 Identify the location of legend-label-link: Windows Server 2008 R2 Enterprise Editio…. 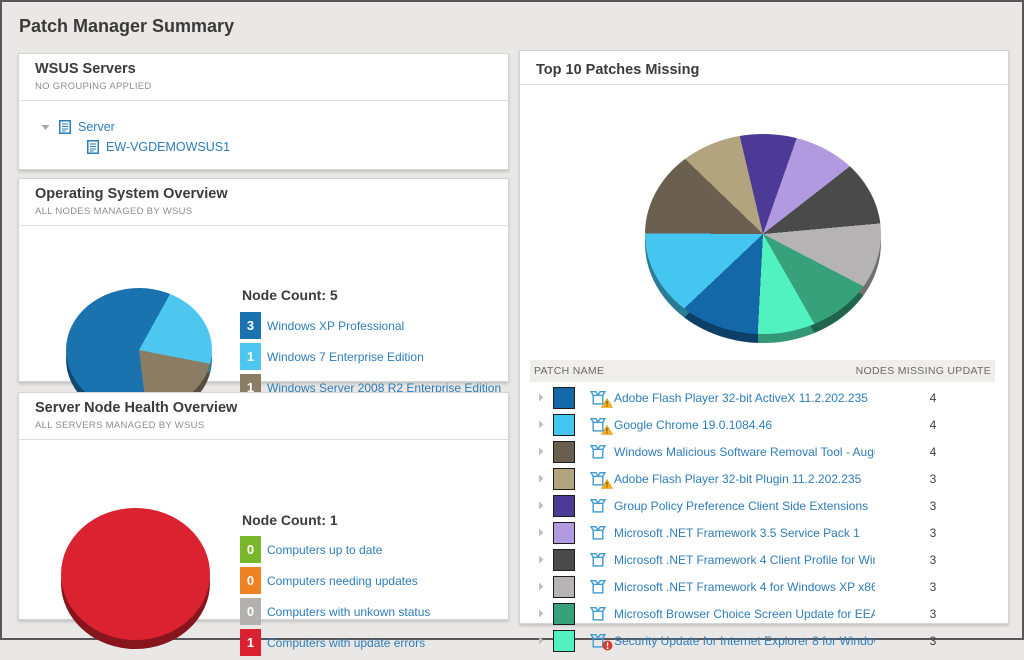
(384, 387).